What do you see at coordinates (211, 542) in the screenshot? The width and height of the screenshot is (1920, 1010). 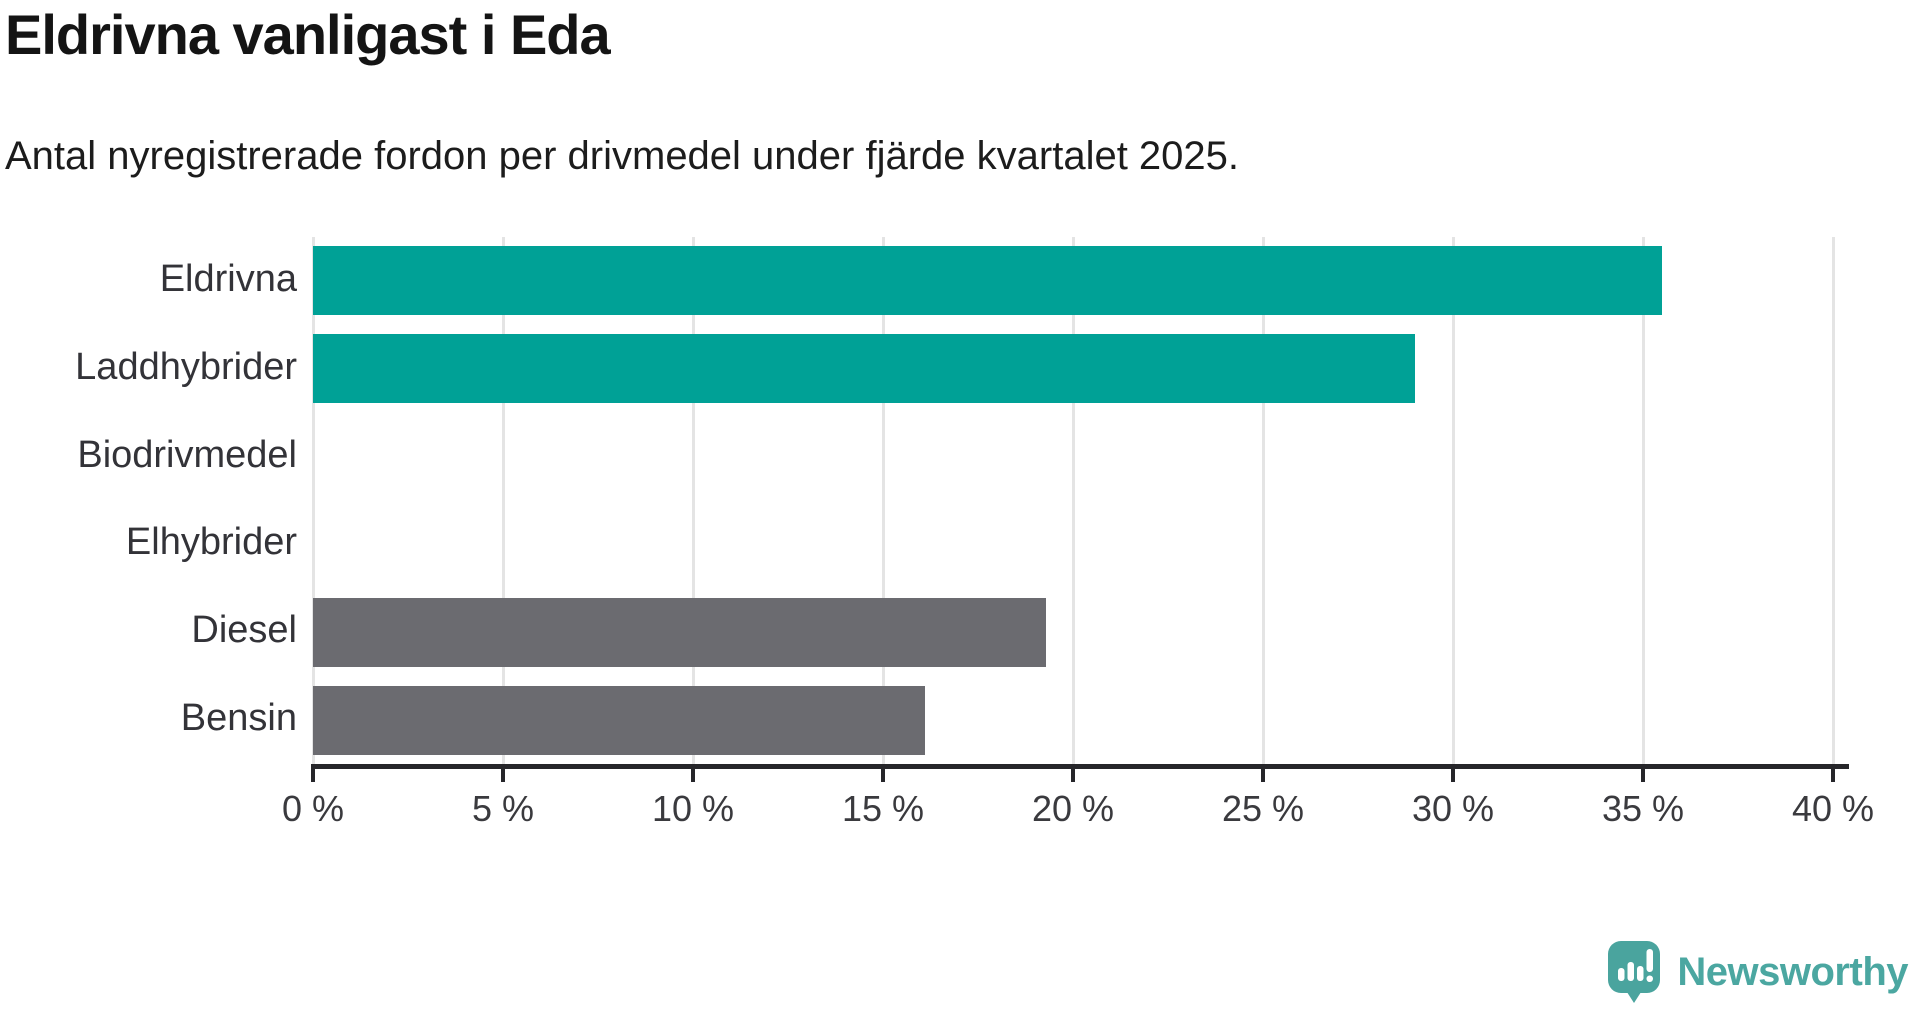 I see `category-label-elhybrider: Elhybrider` at bounding box center [211, 542].